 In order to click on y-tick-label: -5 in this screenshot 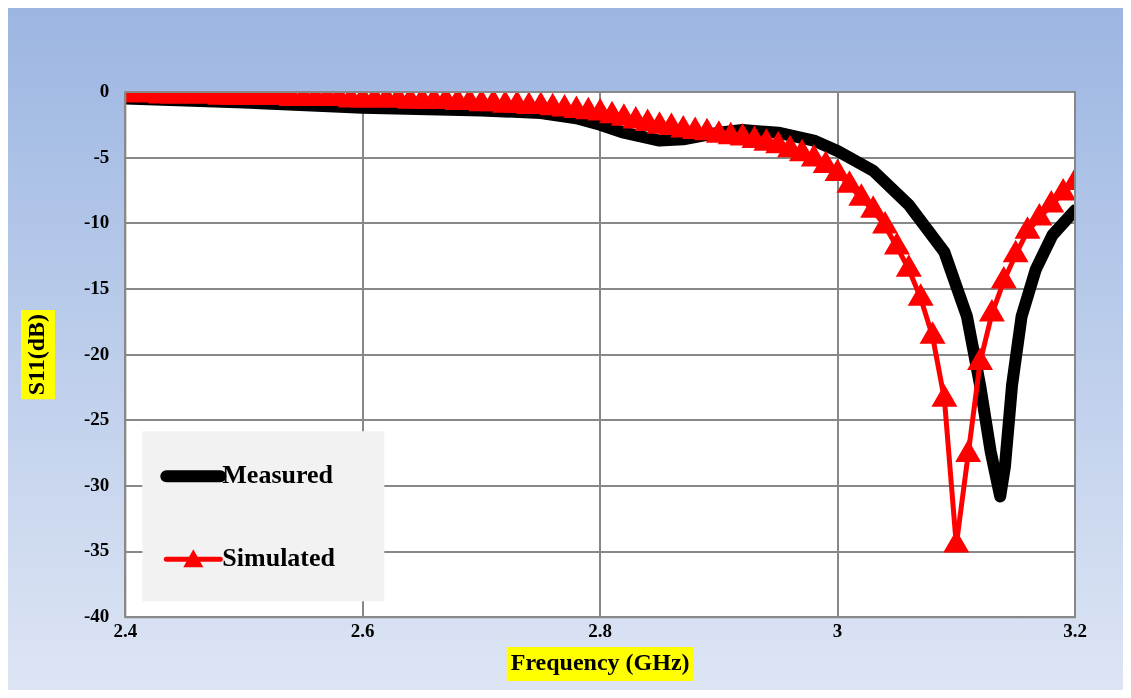, I will do `click(101, 156)`.